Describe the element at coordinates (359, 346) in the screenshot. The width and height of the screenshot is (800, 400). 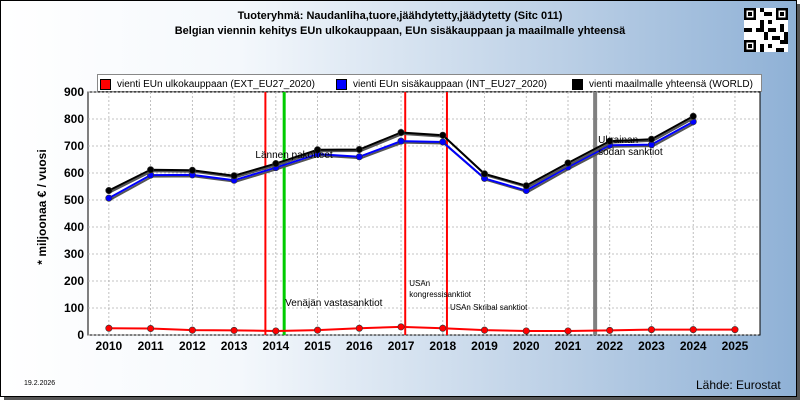
I see `x-tick-label: 2016` at that location.